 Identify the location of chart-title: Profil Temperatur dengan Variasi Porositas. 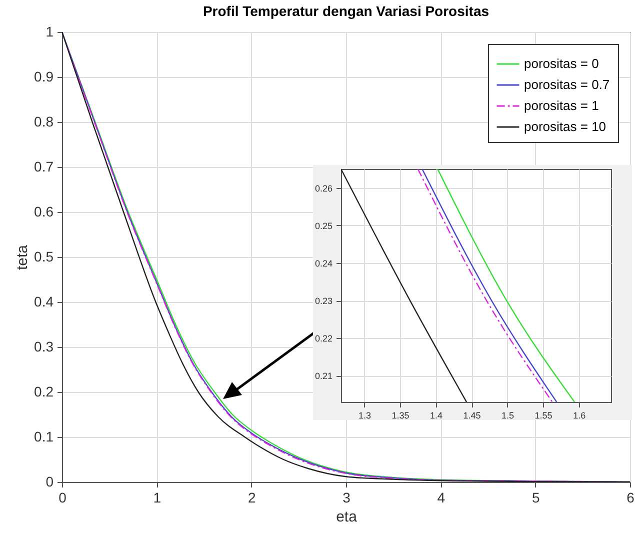
(346, 11).